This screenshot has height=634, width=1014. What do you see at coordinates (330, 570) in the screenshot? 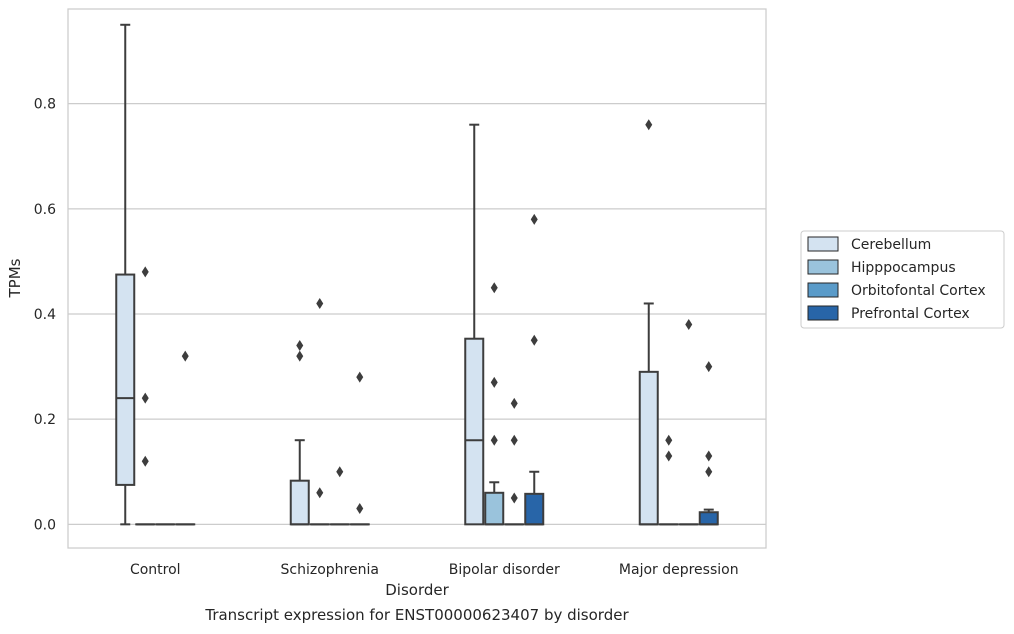
I see `x-tick-label: Schizophrenia` at bounding box center [330, 570].